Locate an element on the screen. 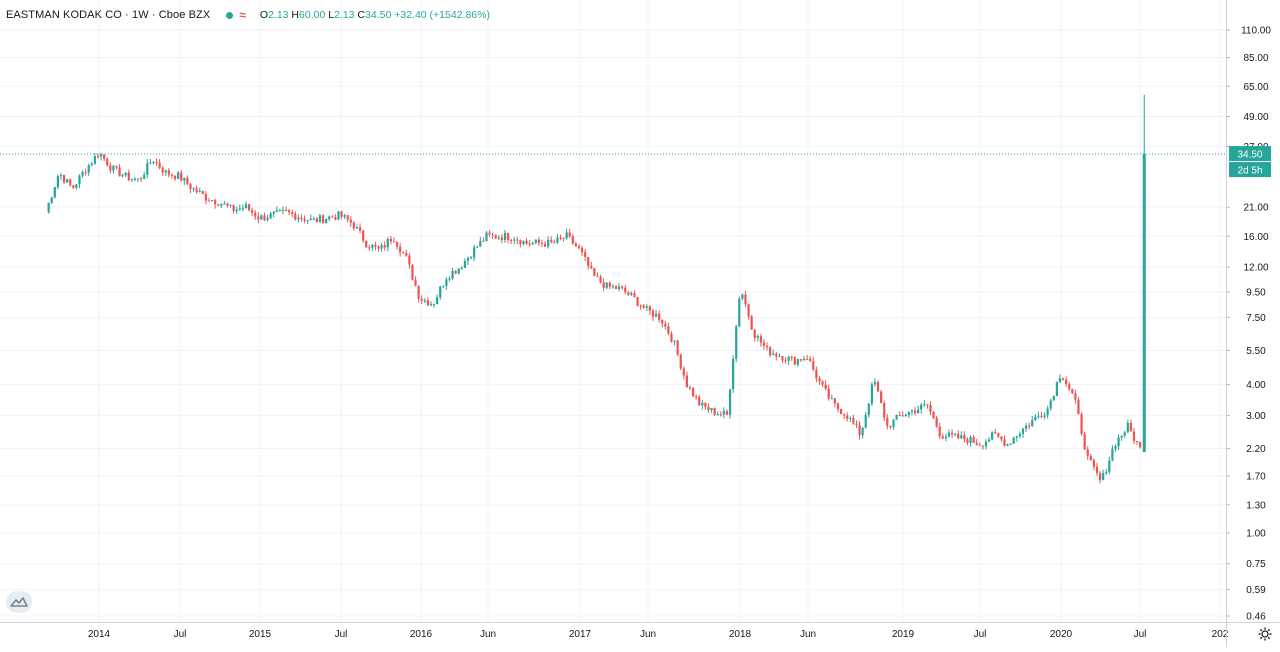  y-tick-label: 3.00 is located at coordinates (1256, 416).